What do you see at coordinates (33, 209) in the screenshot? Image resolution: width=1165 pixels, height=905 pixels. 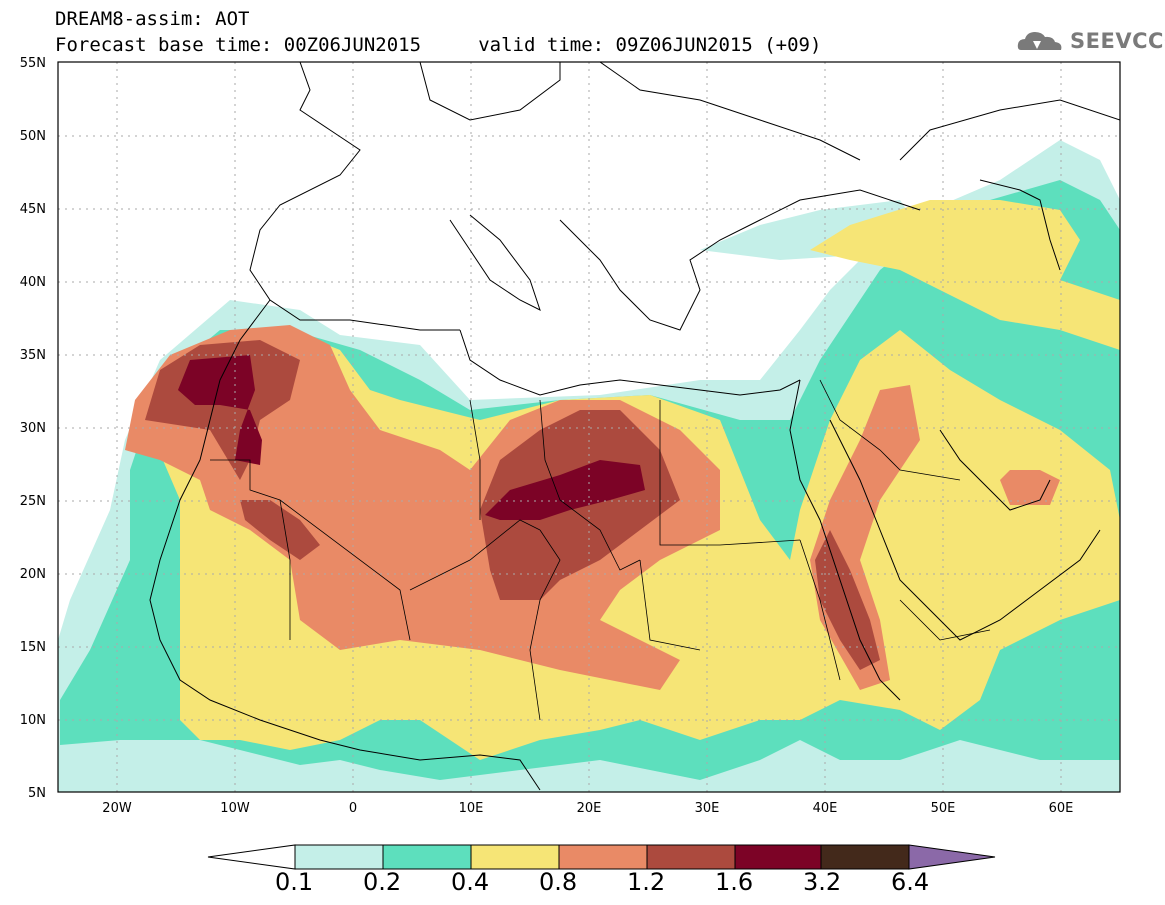 I see `lat-label: 45N` at bounding box center [33, 209].